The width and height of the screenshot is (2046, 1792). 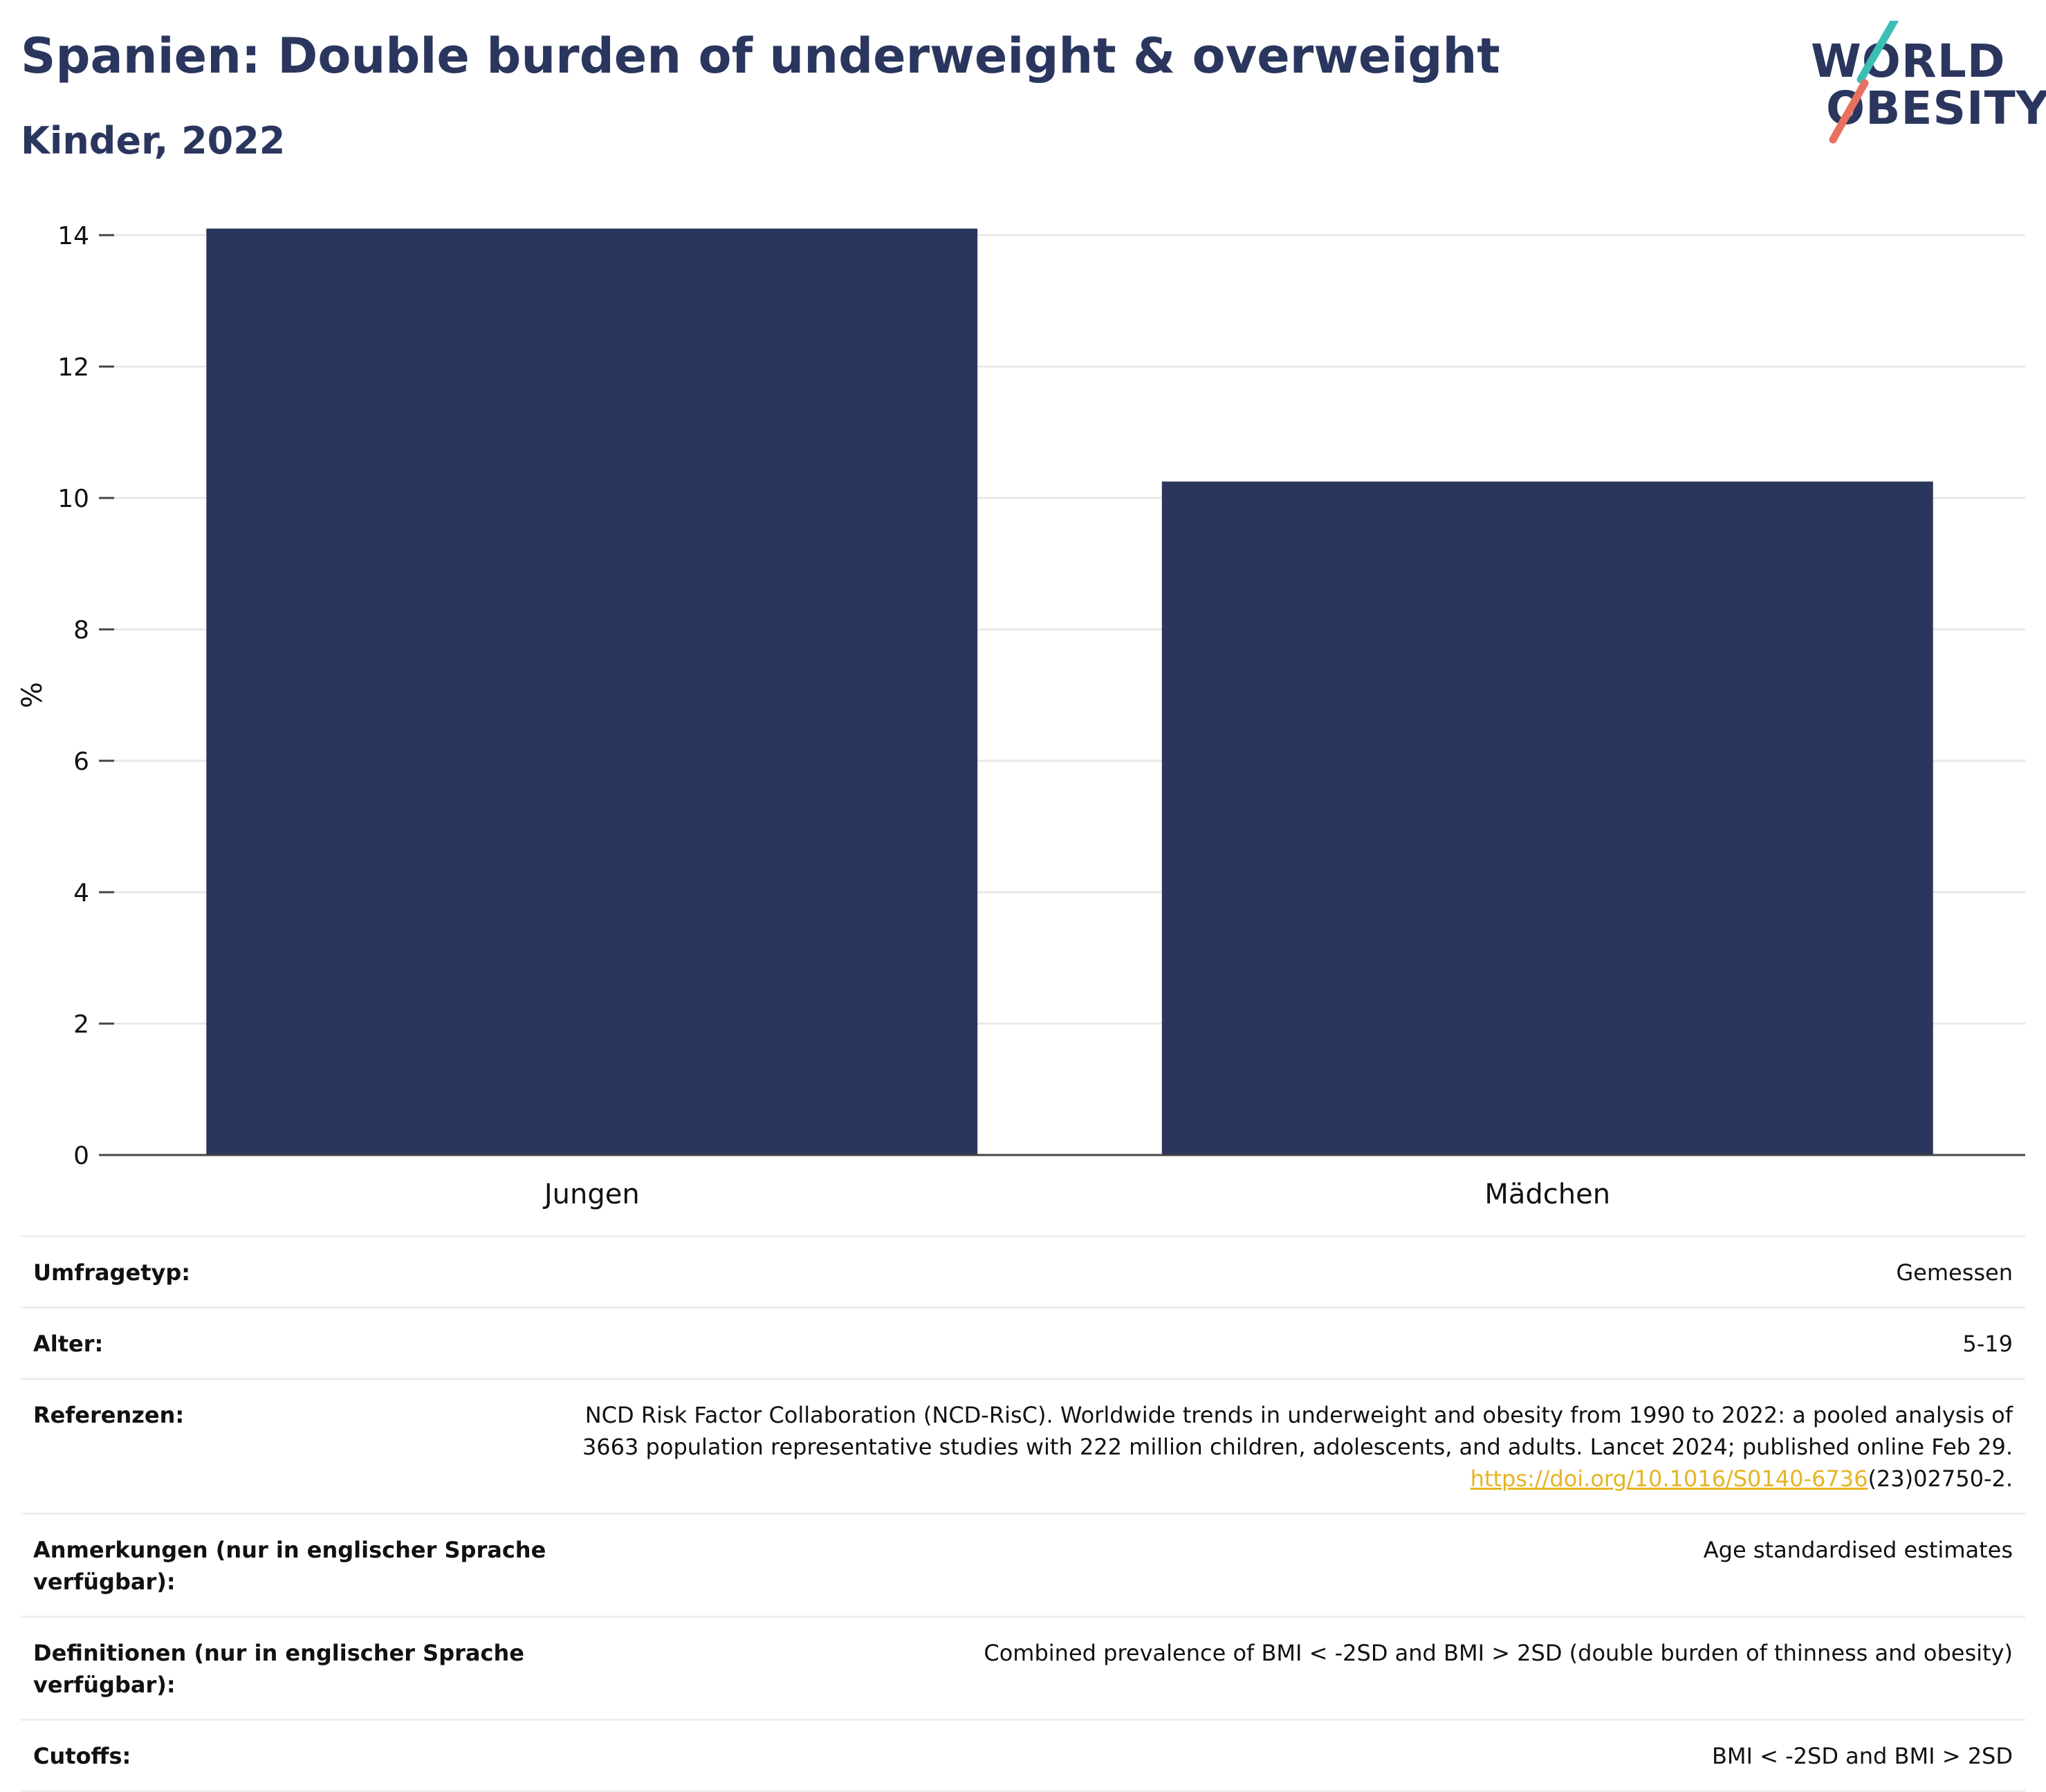 What do you see at coordinates (1987, 1344) in the screenshot?
I see `age-value: 5-19` at bounding box center [1987, 1344].